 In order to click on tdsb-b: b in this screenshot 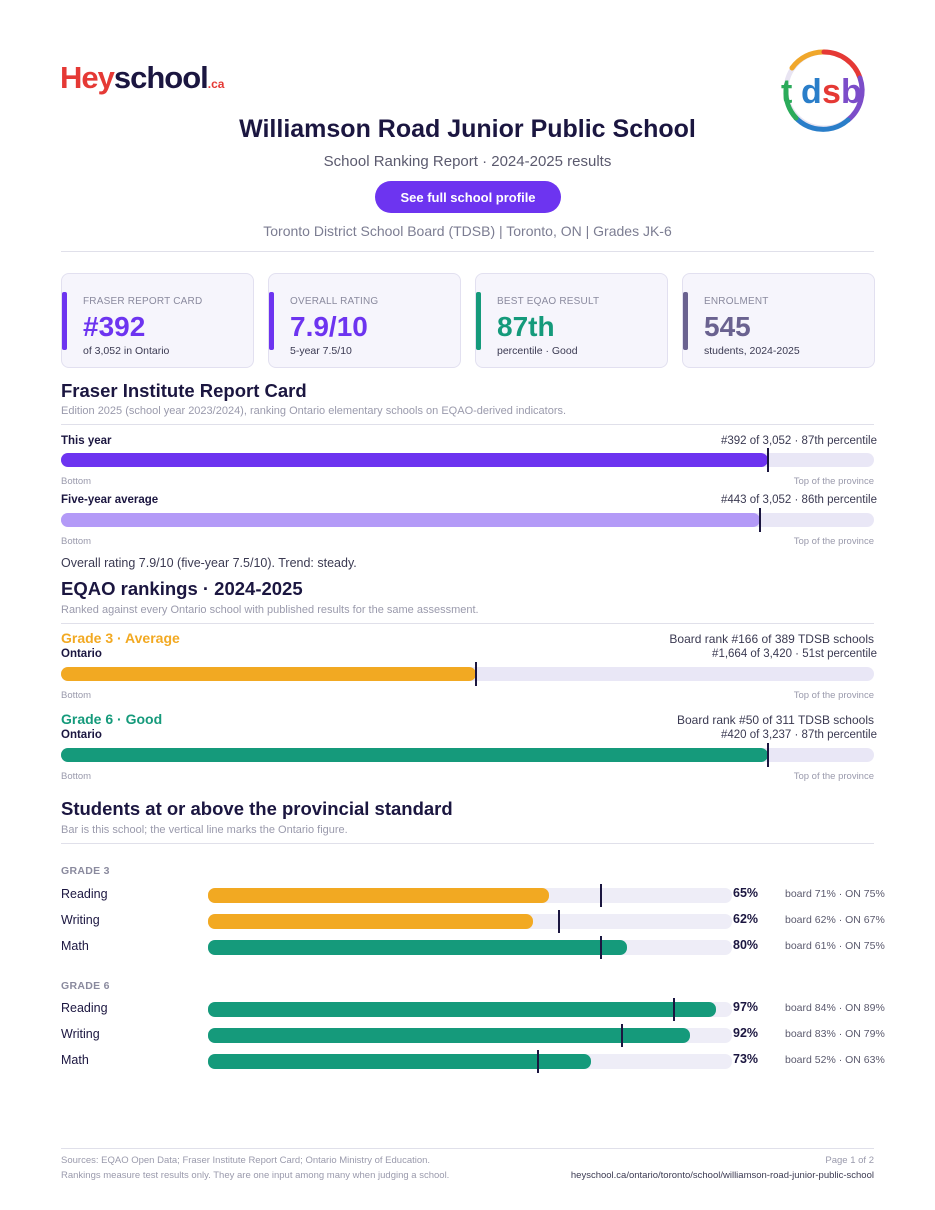, I will do `click(851, 92)`.